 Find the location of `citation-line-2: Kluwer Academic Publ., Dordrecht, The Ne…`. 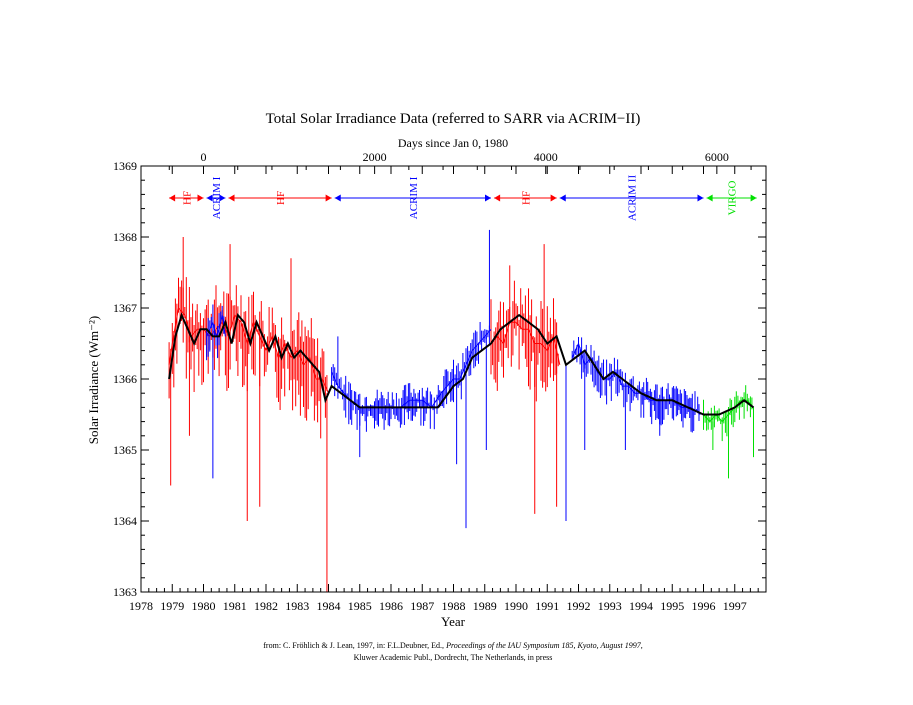

citation-line-2: Kluwer Academic Publ., Dordrecht, The Ne… is located at coordinates (453, 657).